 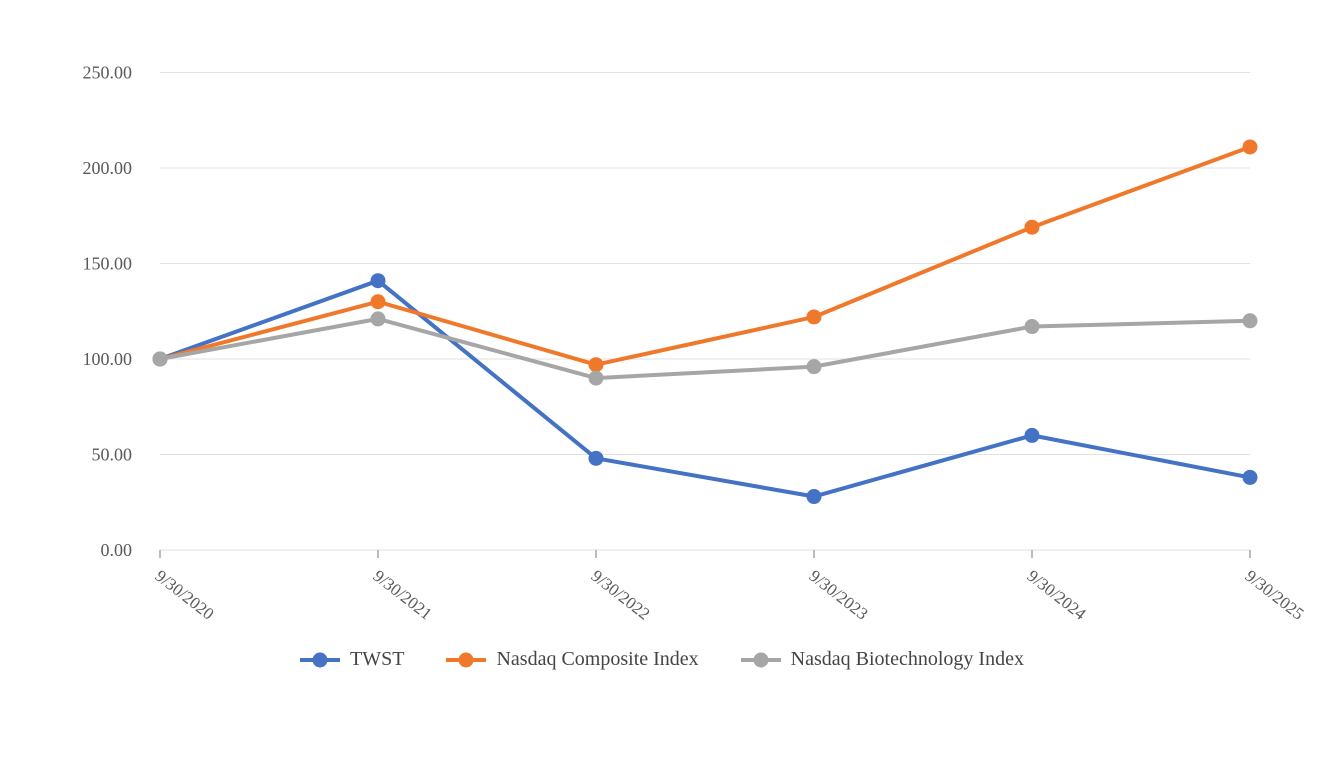 I want to click on x-axis-tick-label: 9/30/2025, so click(x=1275, y=594).